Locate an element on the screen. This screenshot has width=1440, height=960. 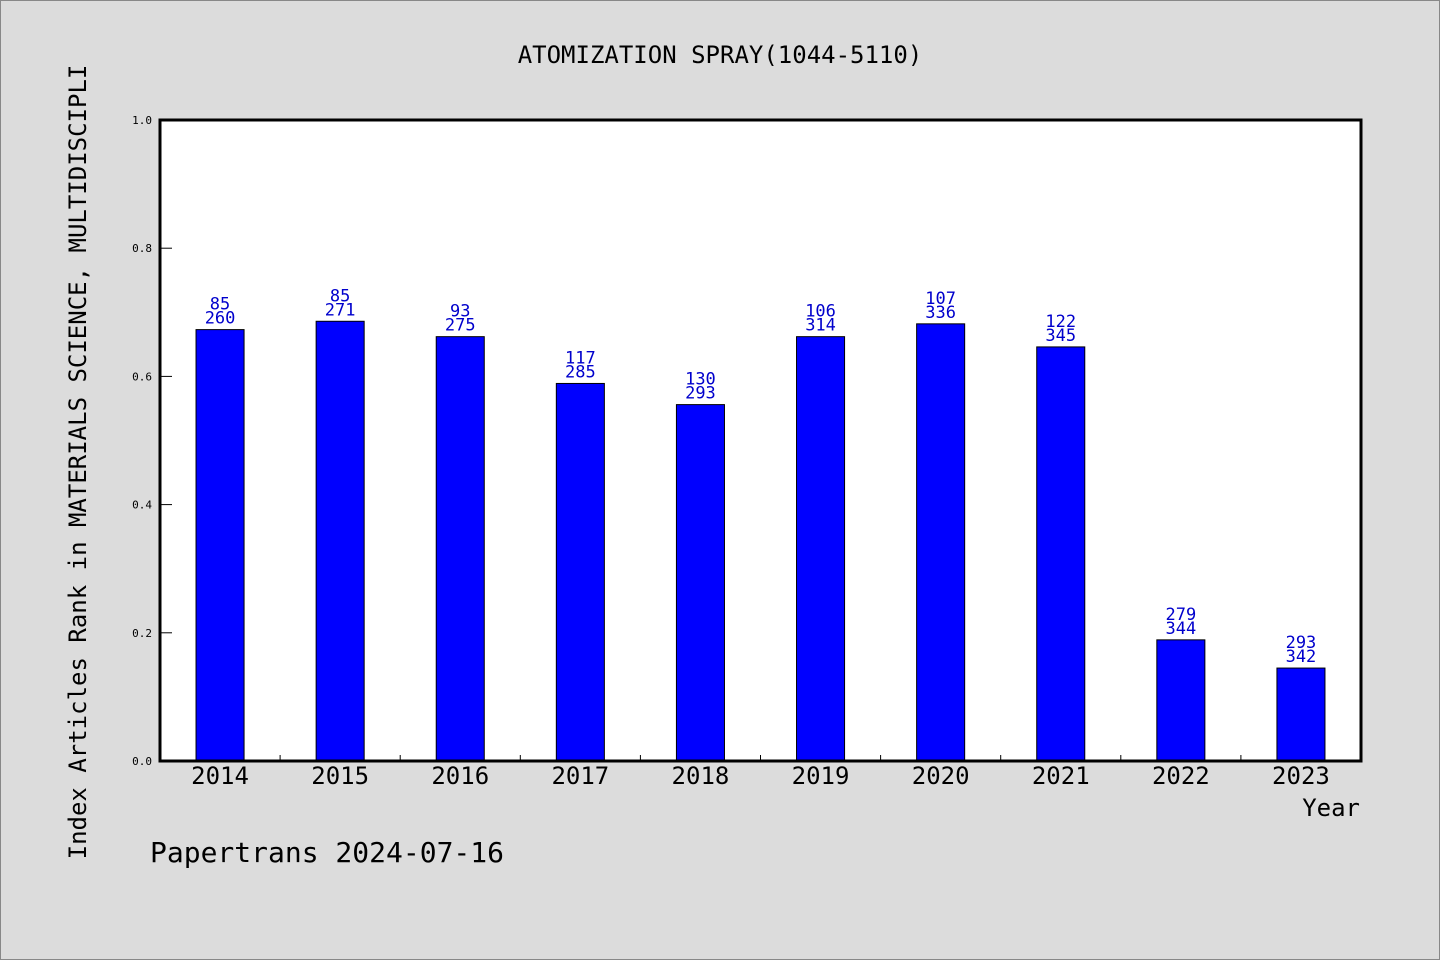
y-axis: 0.0 0.2 0.4 0.6 0.8 1.0 is located at coordinates (152, 441).